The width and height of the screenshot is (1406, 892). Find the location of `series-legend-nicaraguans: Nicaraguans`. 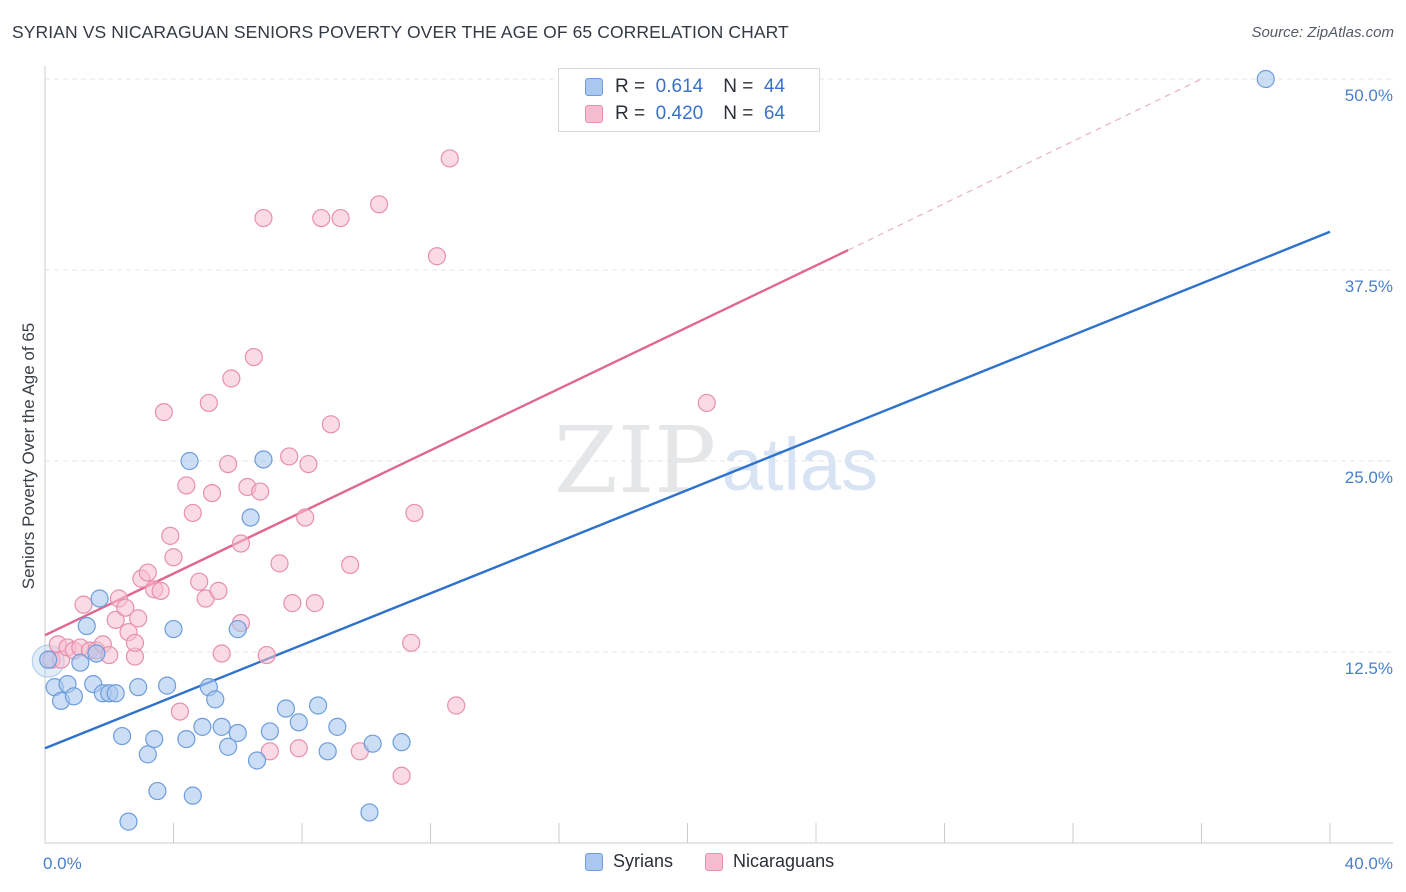

series-legend-nicaraguans: Nicaraguans is located at coordinates (769, 861).